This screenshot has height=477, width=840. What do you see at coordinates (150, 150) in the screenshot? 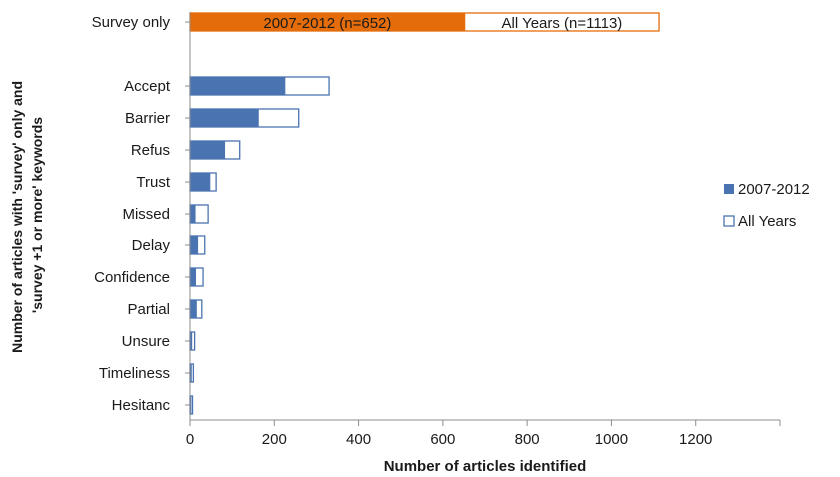
I see `category-label-refus: Refus` at bounding box center [150, 150].